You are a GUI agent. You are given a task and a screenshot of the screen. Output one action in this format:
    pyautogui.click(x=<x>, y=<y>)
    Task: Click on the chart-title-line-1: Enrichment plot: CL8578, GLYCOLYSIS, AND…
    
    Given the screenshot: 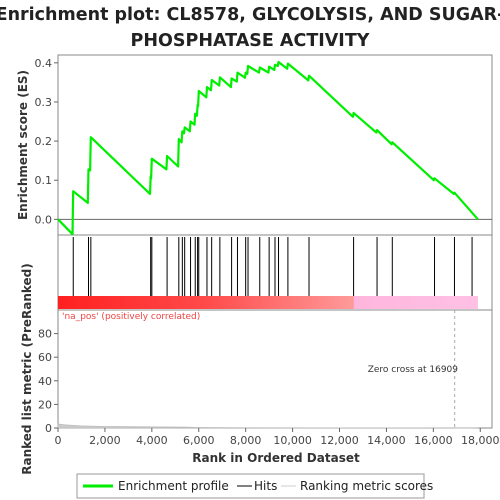 What is the action you would take?
    pyautogui.click(x=250, y=15)
    